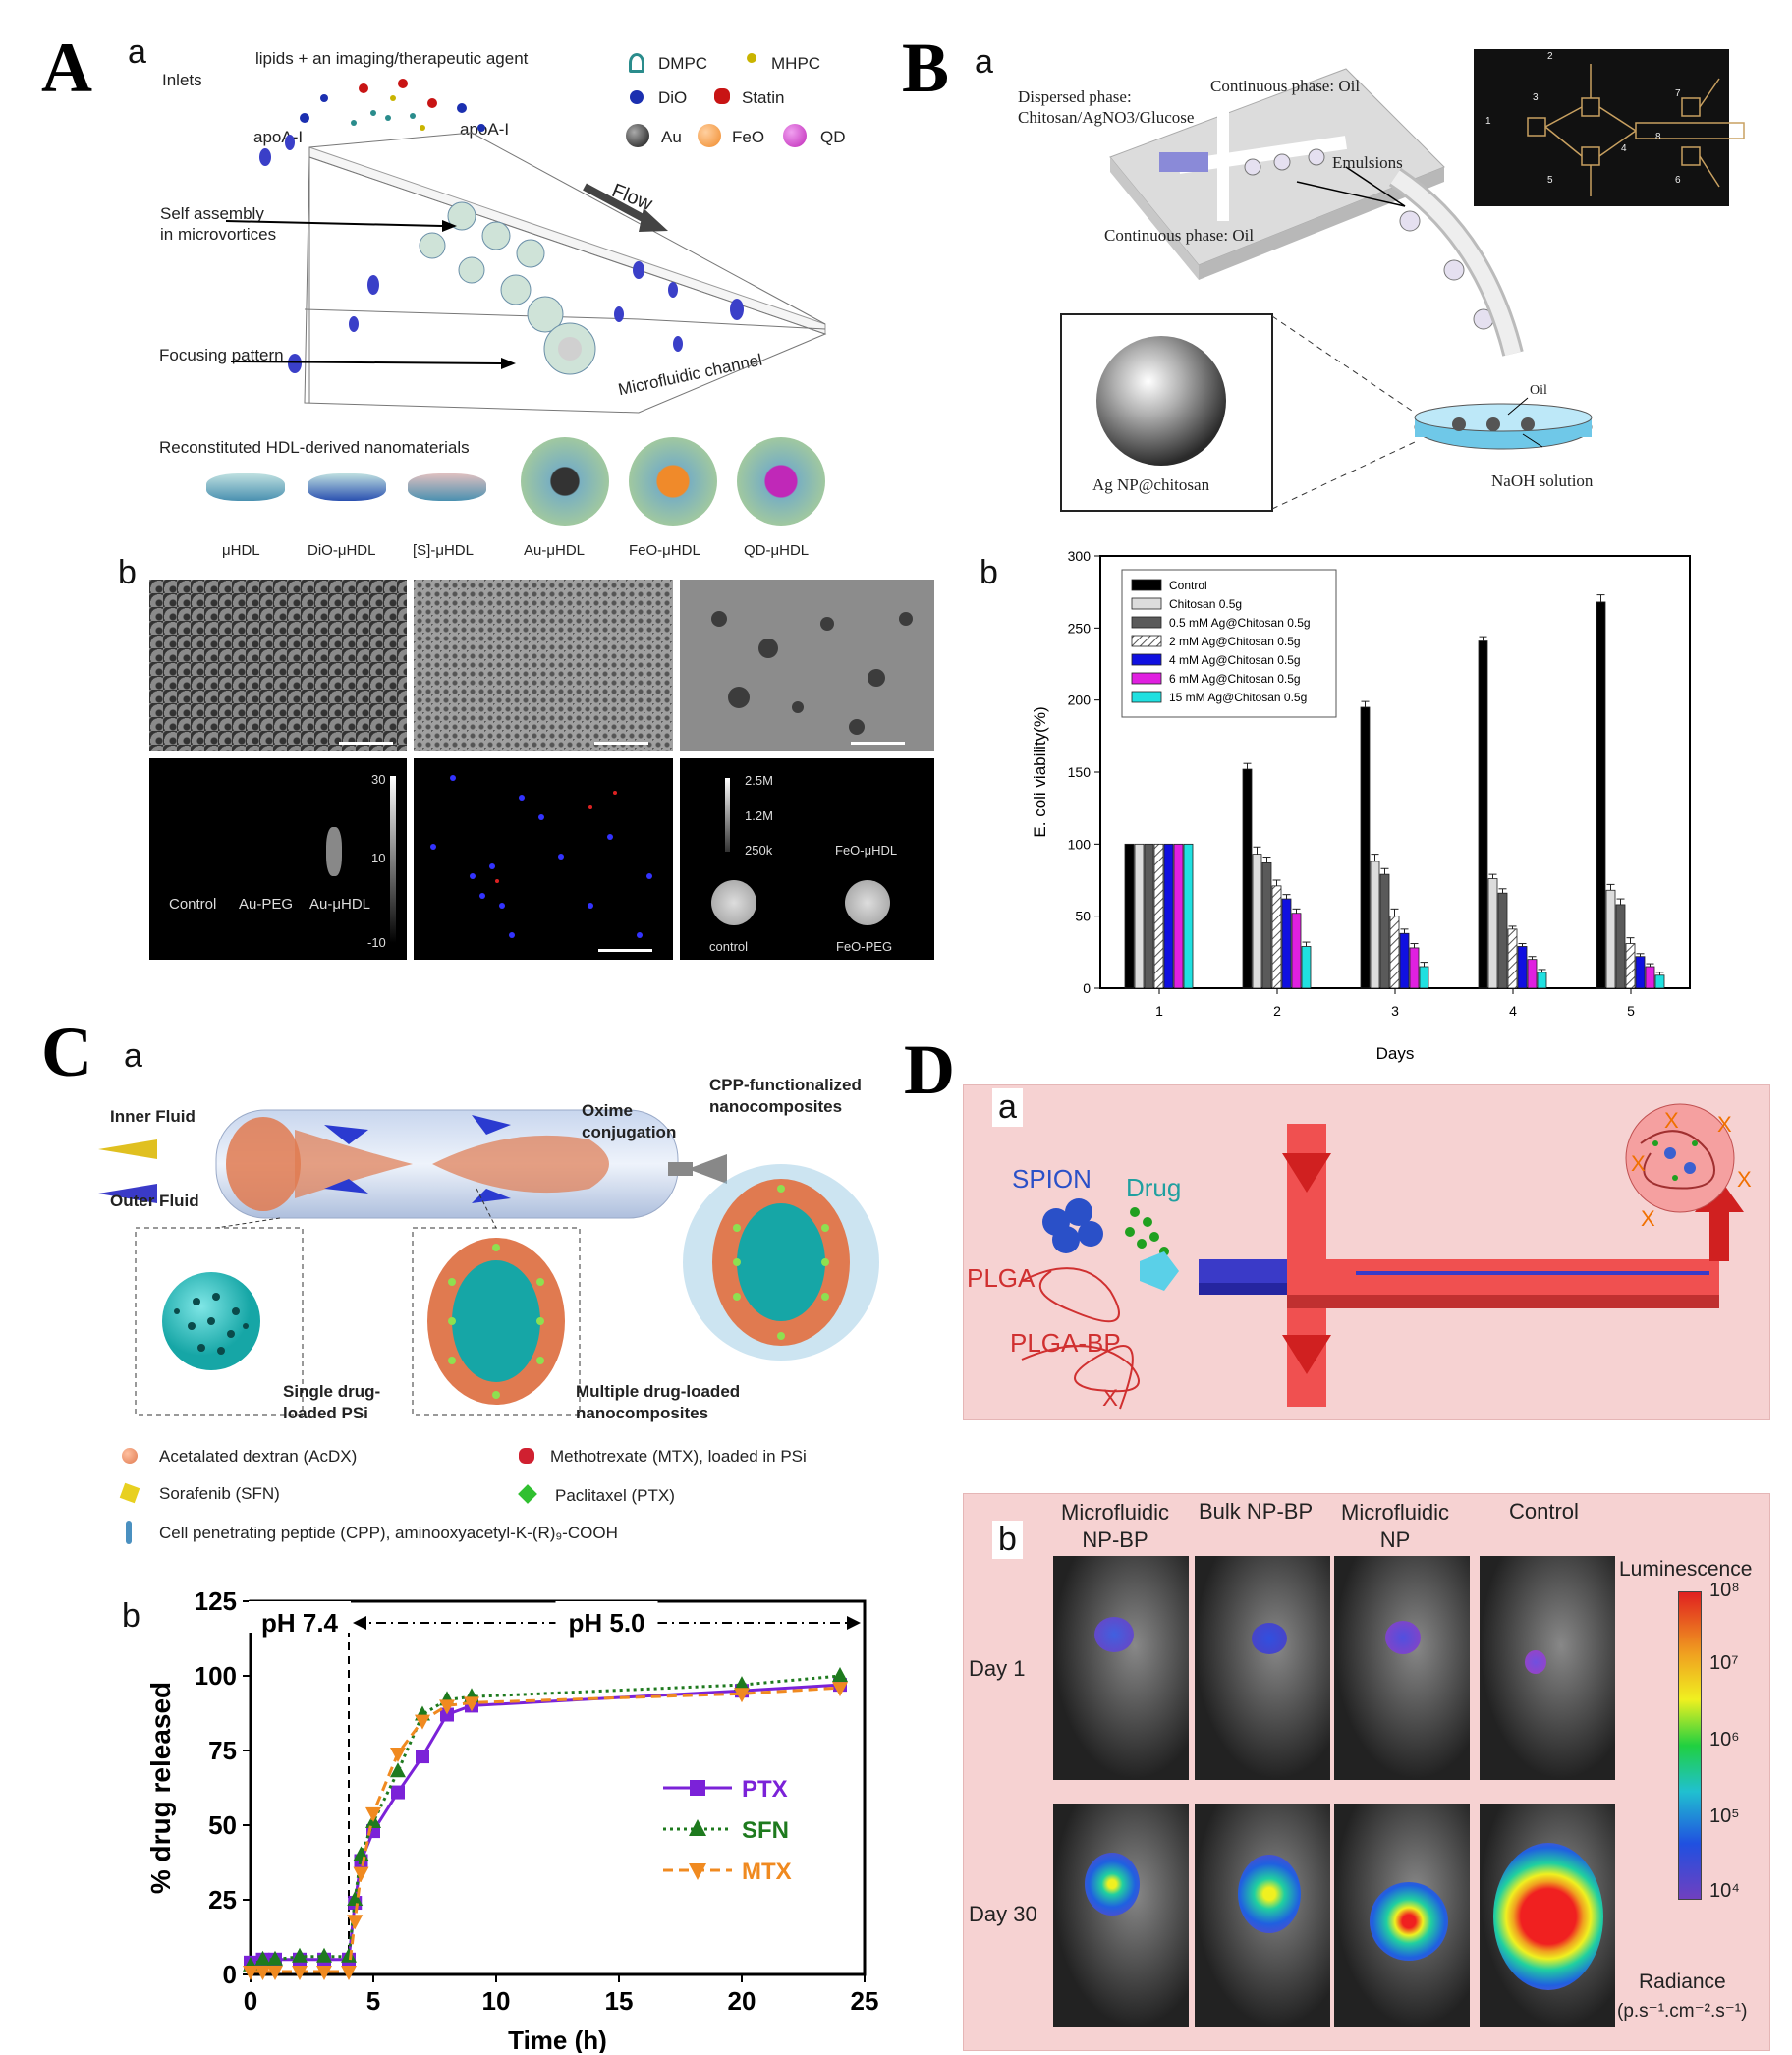 This screenshot has height=2055, width=1792. Describe the element at coordinates (1402, 281) in the screenshot. I see `droplet-chip-diagram` at that location.